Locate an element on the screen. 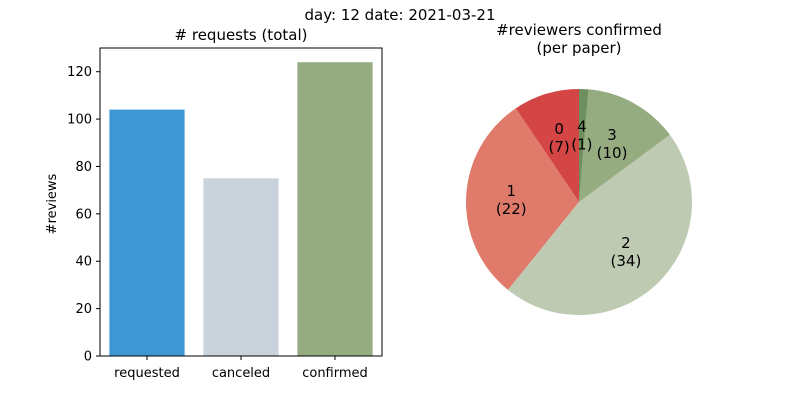 This screenshot has width=800, height=400. y-tick-label: 60 is located at coordinates (83, 214).